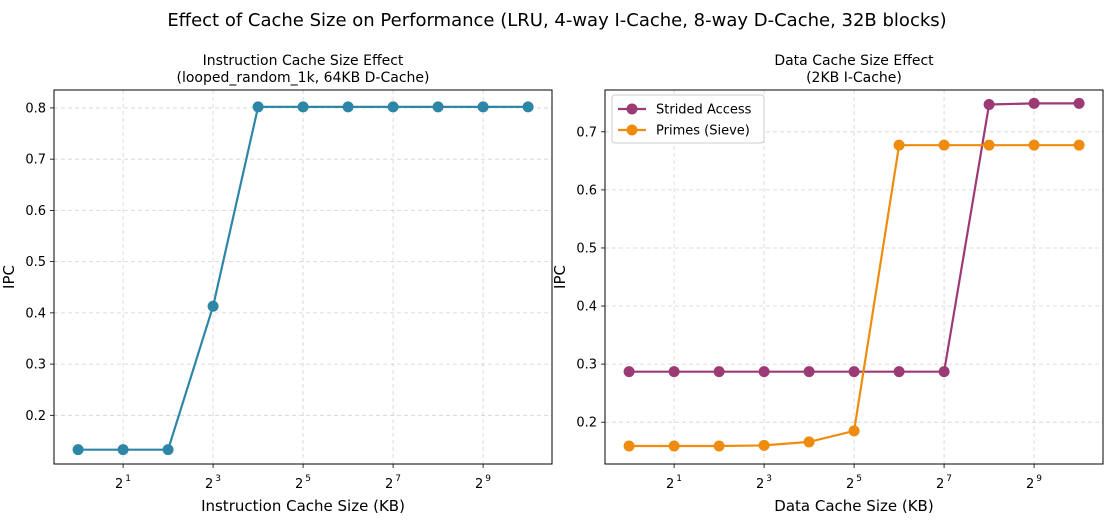 The height and width of the screenshot is (532, 1115). What do you see at coordinates (303, 78) in the screenshot?
I see `chart-subtitle: (looped_random_1k, 64KB D-Cache)` at bounding box center [303, 78].